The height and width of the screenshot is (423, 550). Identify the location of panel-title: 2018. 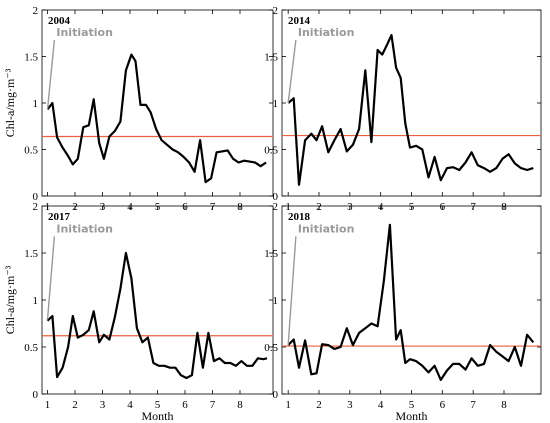
(299, 217).